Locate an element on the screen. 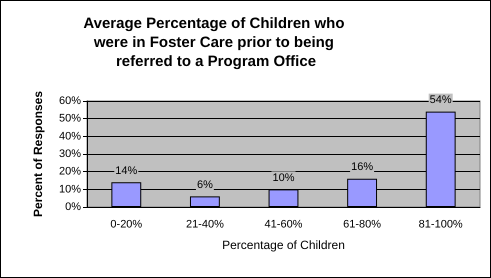 The width and height of the screenshot is (491, 278). y-tick-label: 20% is located at coordinates (70, 172).